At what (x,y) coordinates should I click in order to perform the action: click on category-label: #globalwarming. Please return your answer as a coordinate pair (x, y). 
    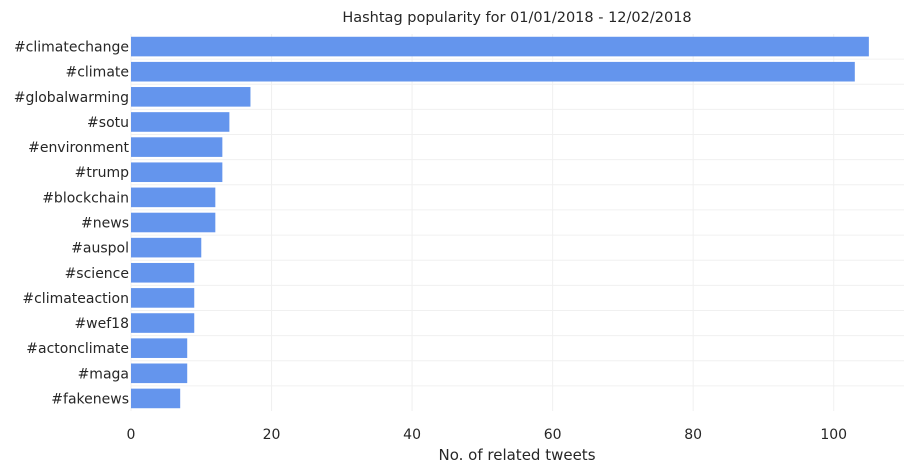
    Looking at the image, I should click on (71, 98).